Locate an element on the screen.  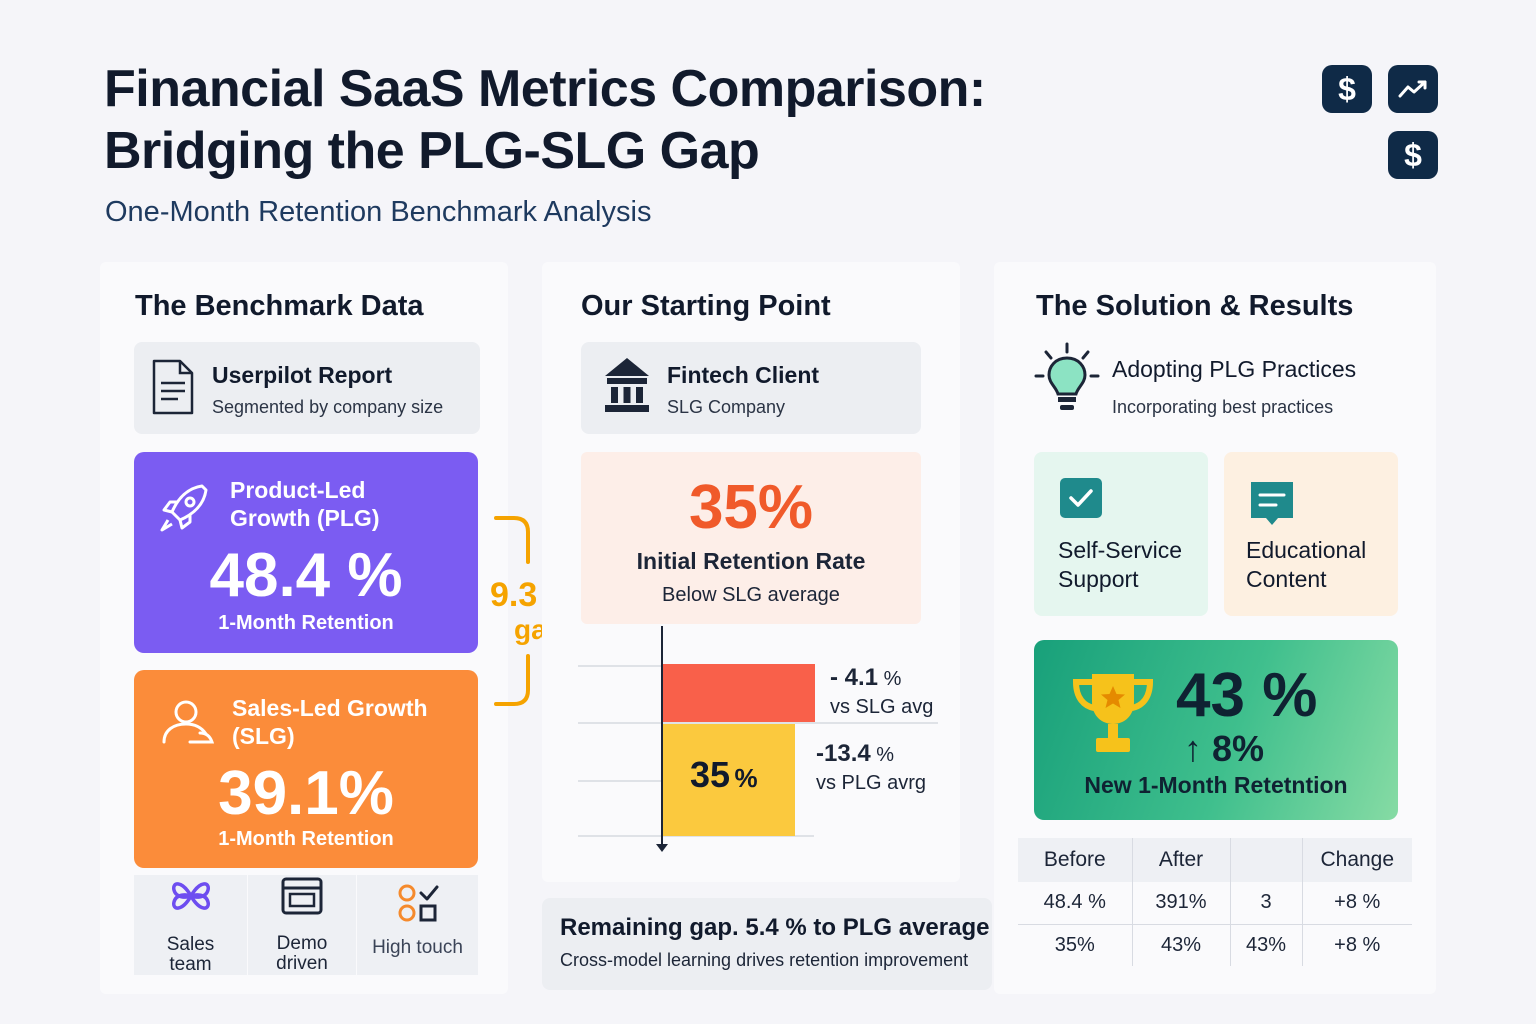
table-cell: 391% is located at coordinates (1180, 903).